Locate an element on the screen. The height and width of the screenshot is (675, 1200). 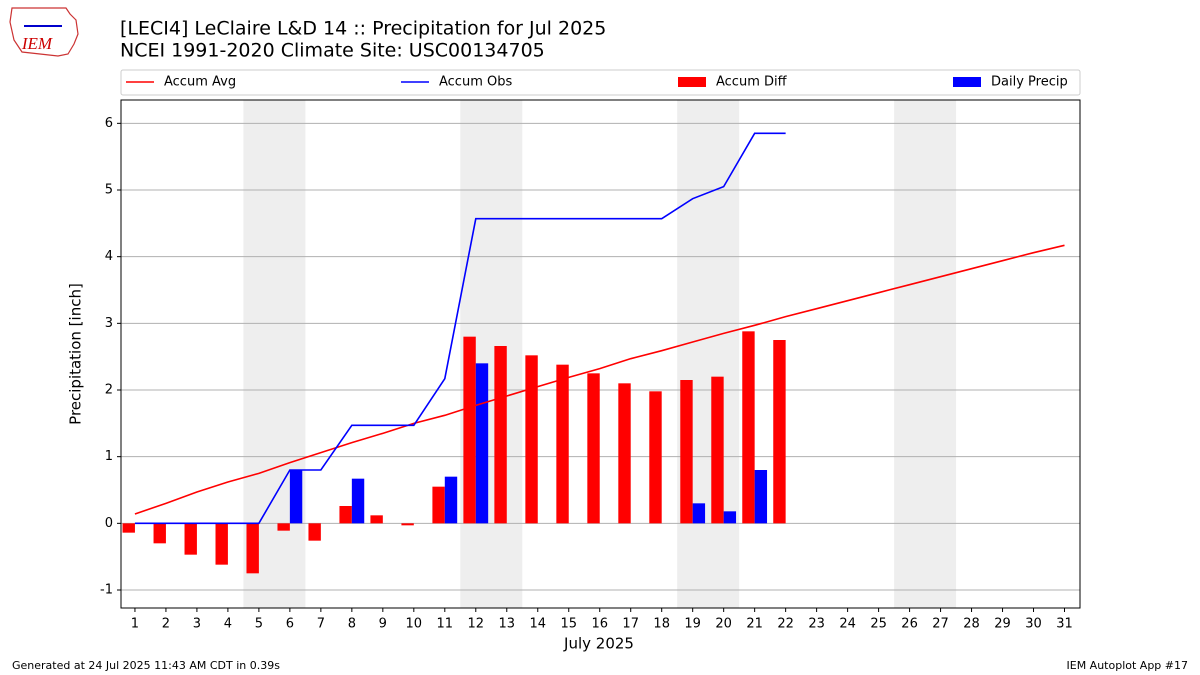
x-tick-label: 1 is located at coordinates (135, 624).